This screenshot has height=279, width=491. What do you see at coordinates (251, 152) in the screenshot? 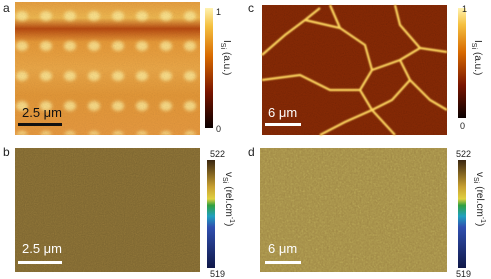
I see `panel-label: d` at bounding box center [251, 152].